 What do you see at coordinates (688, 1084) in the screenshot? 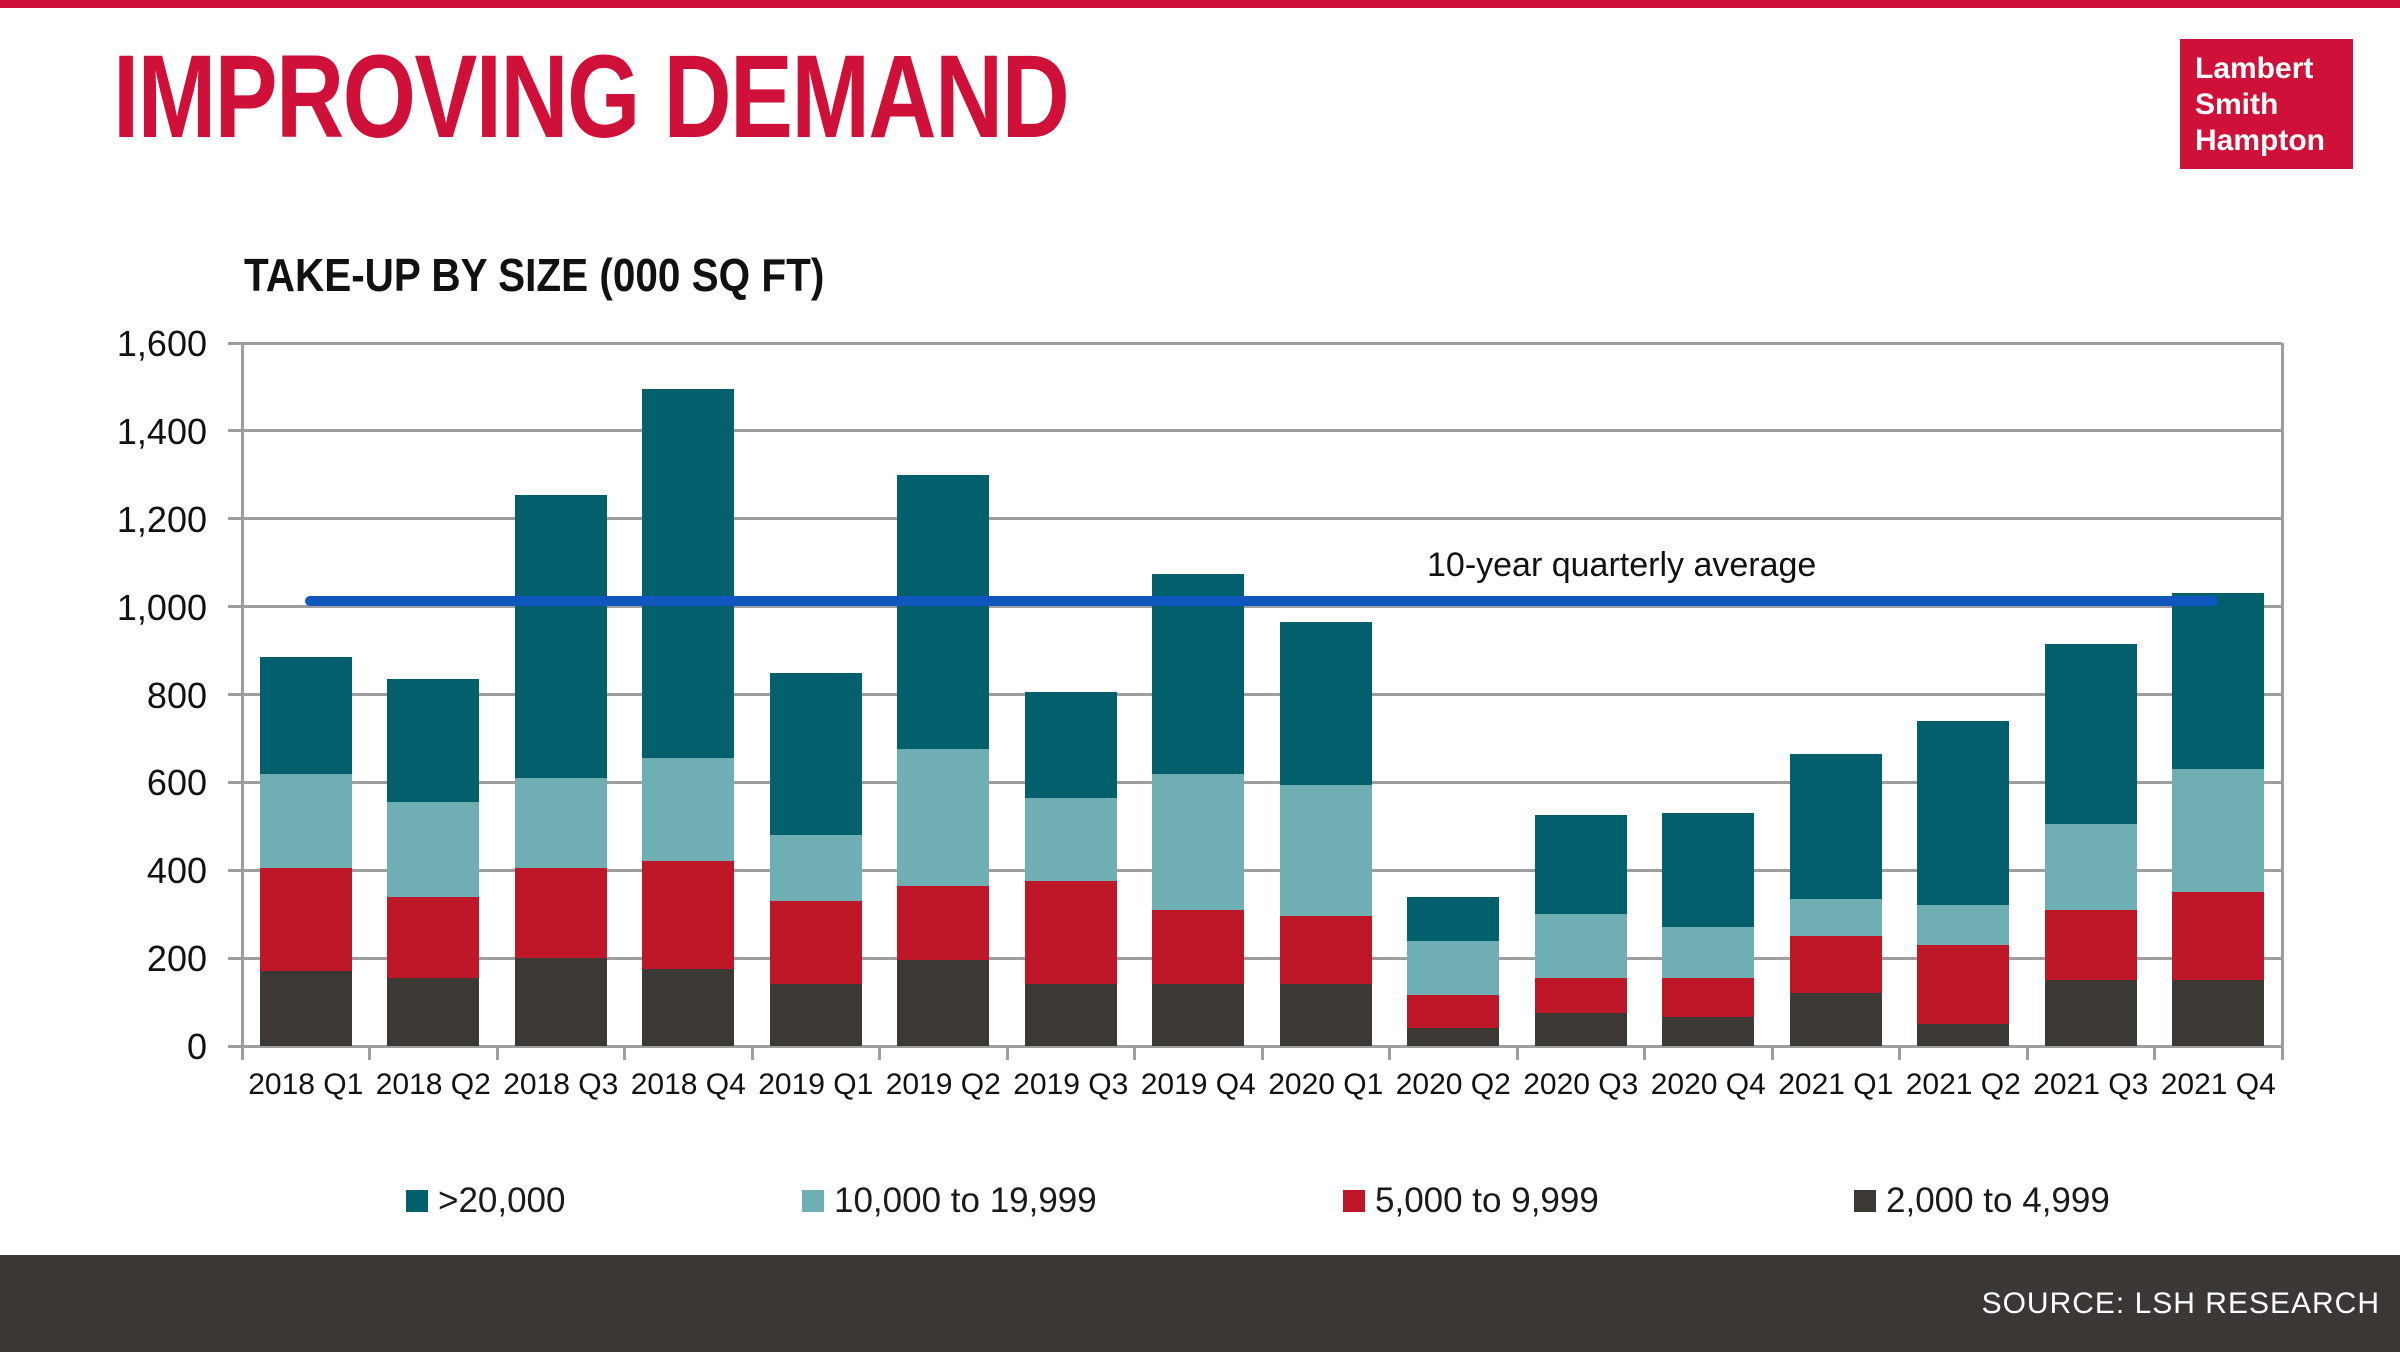
I see `x-axis-label: 2018 Q4` at bounding box center [688, 1084].